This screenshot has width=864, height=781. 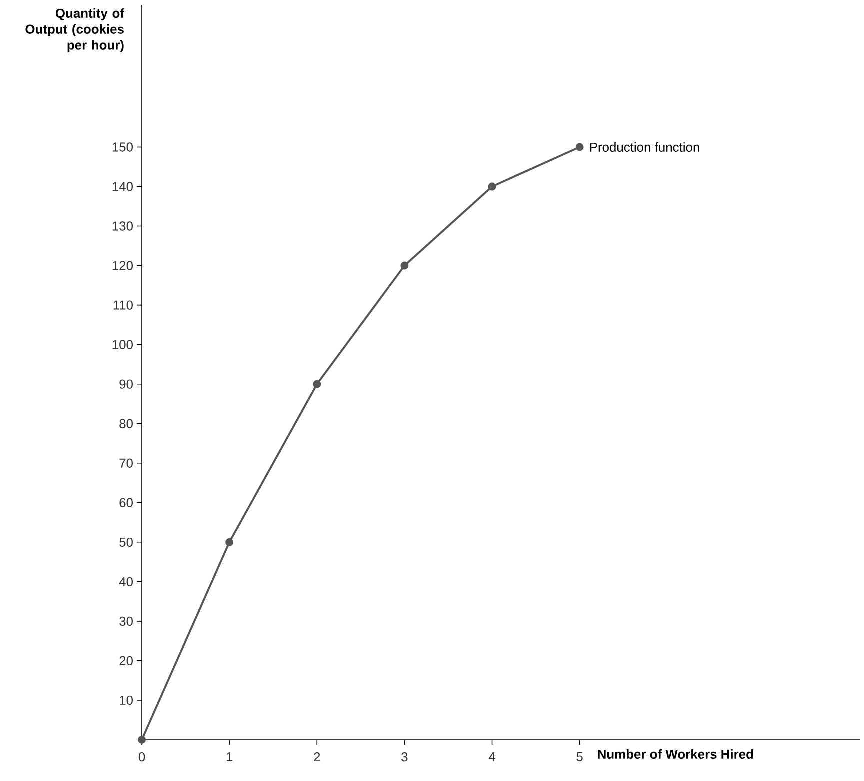 What do you see at coordinates (126, 463) in the screenshot?
I see `y-tick-label: 70` at bounding box center [126, 463].